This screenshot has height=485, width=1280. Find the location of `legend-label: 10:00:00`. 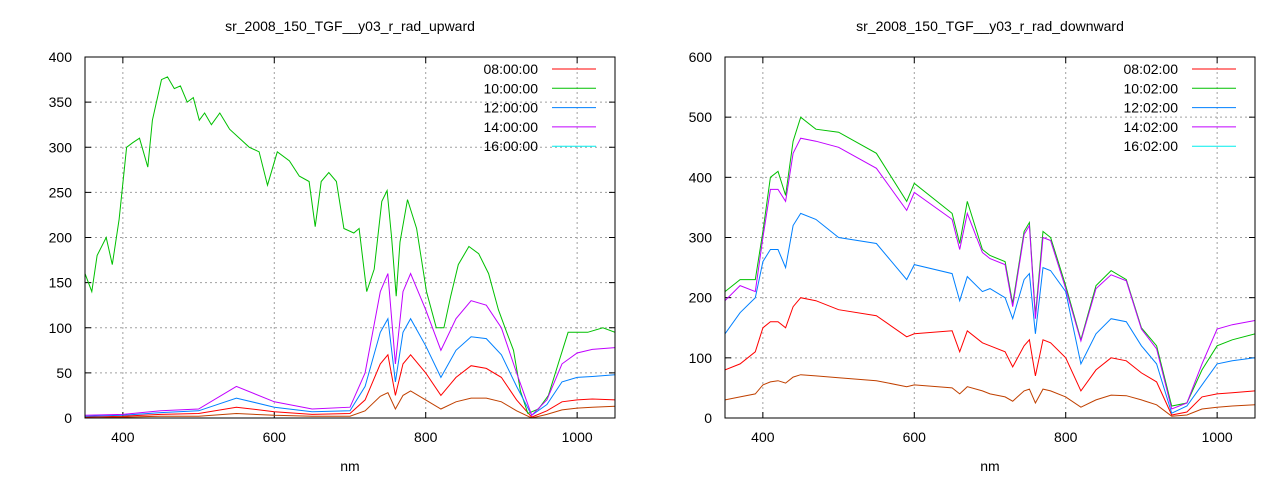

legend-label: 10:00:00 is located at coordinates (511, 88).